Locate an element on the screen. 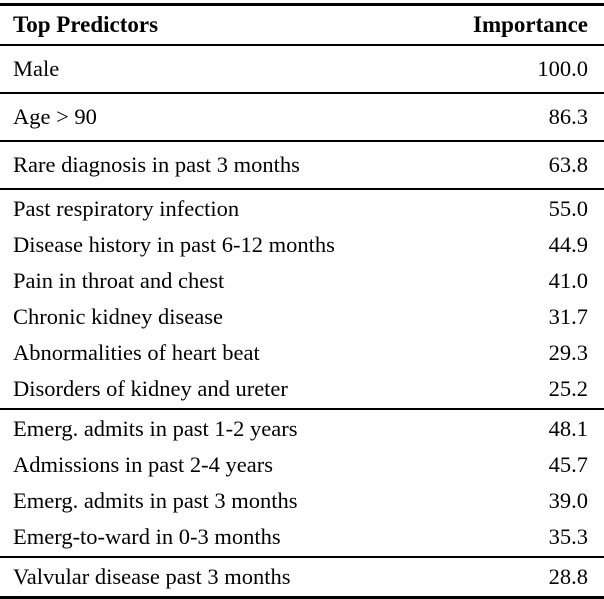  table-section: Rare diagnosis in past 3 months 63.8 is located at coordinates (302, 165).